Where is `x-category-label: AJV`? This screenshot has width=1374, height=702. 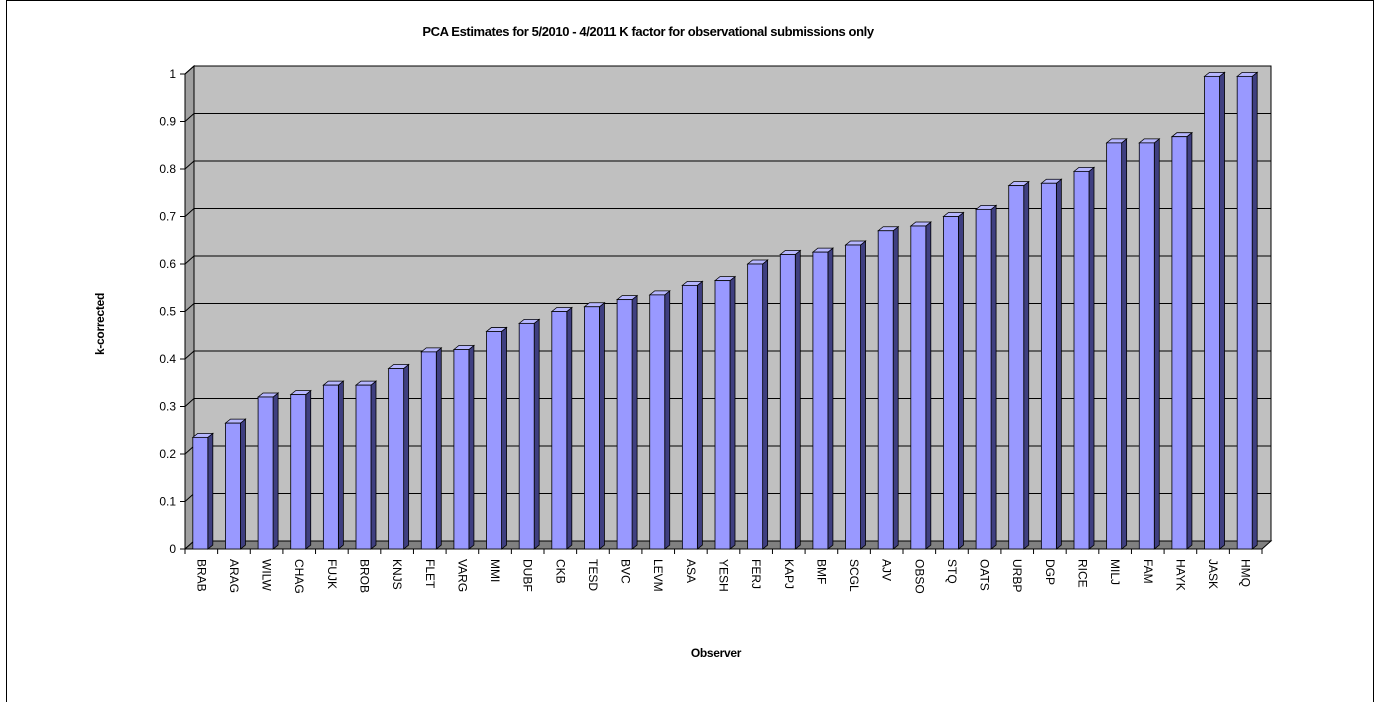 x-category-label: AJV is located at coordinates (887, 570).